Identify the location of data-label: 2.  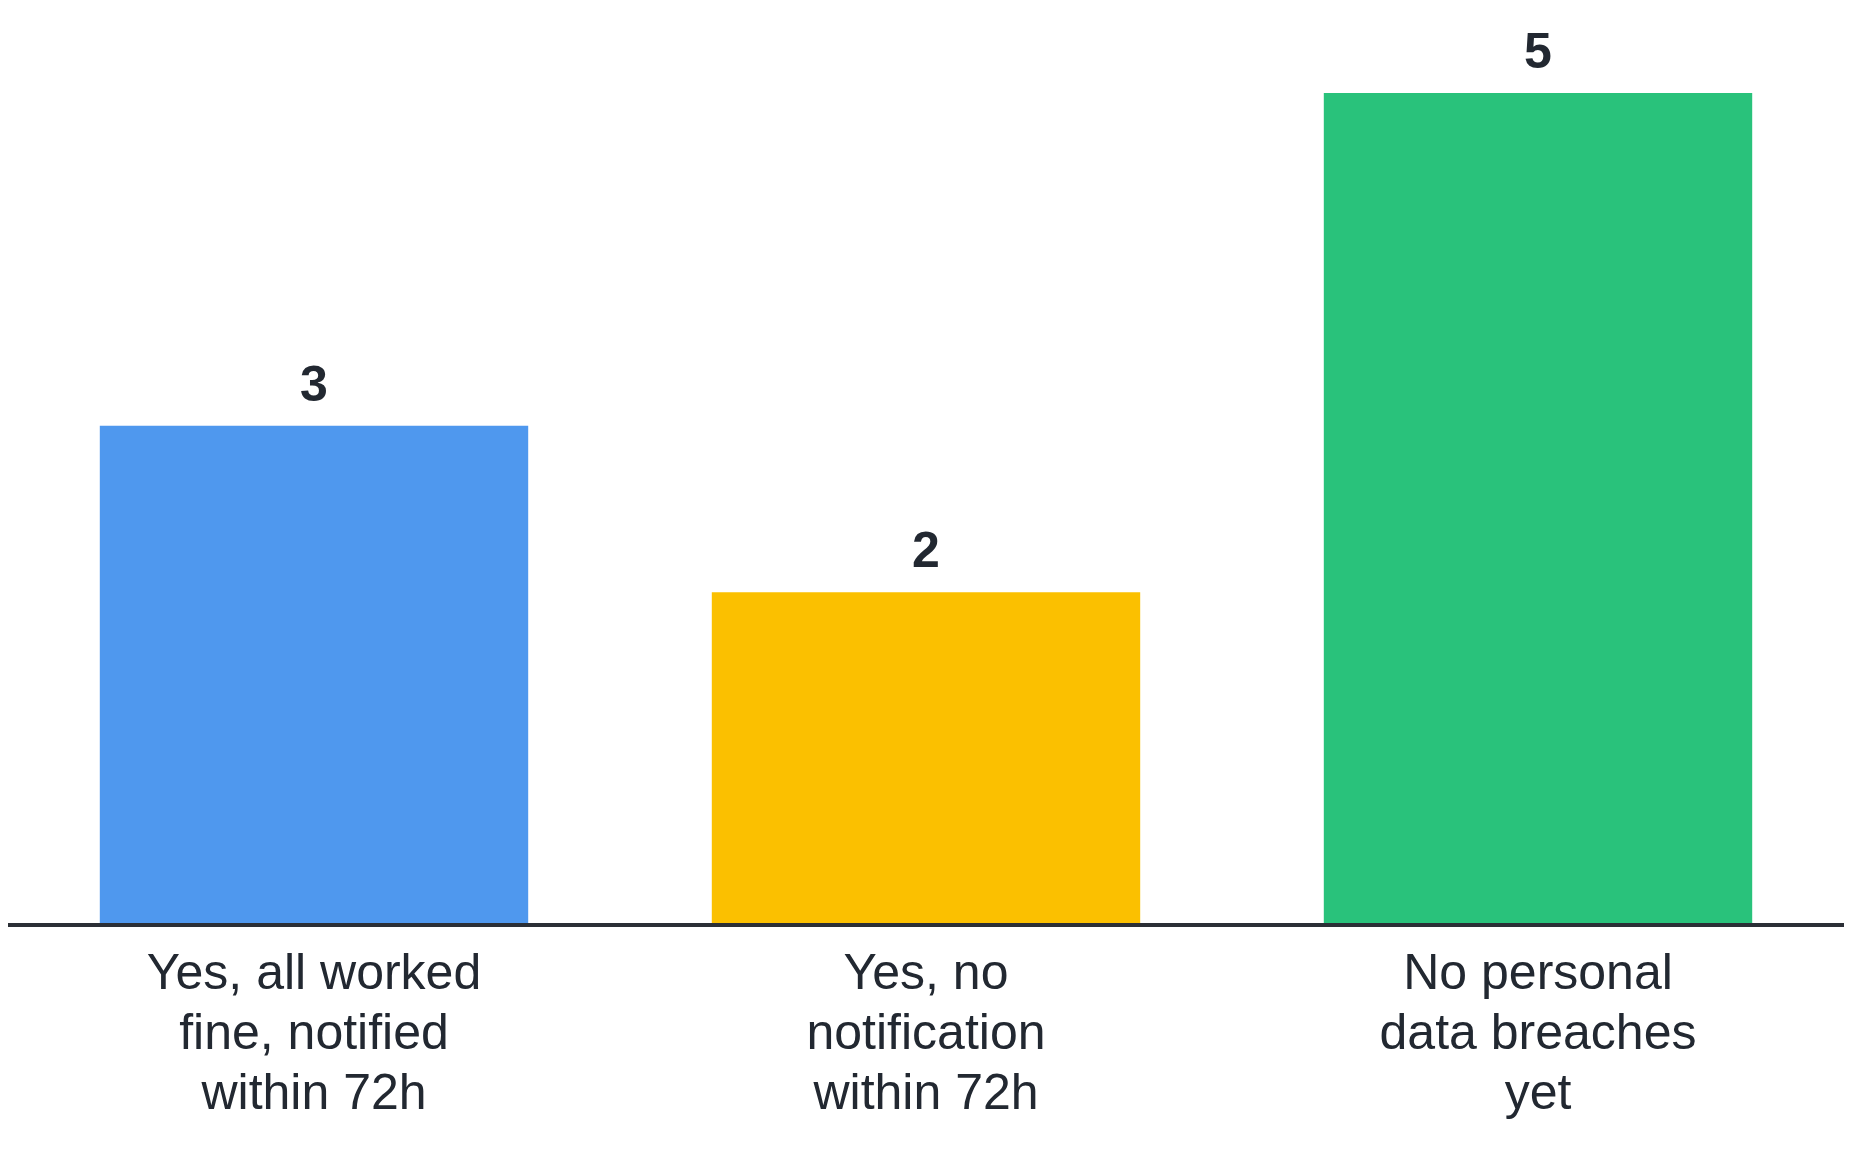
(926, 549).